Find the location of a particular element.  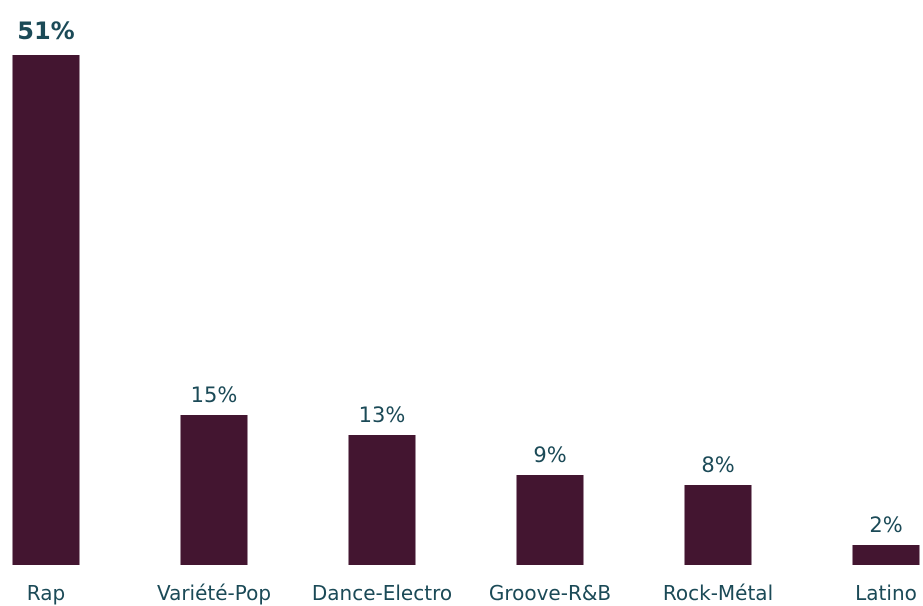

value-label-latino: 2% is located at coordinates (885, 525).